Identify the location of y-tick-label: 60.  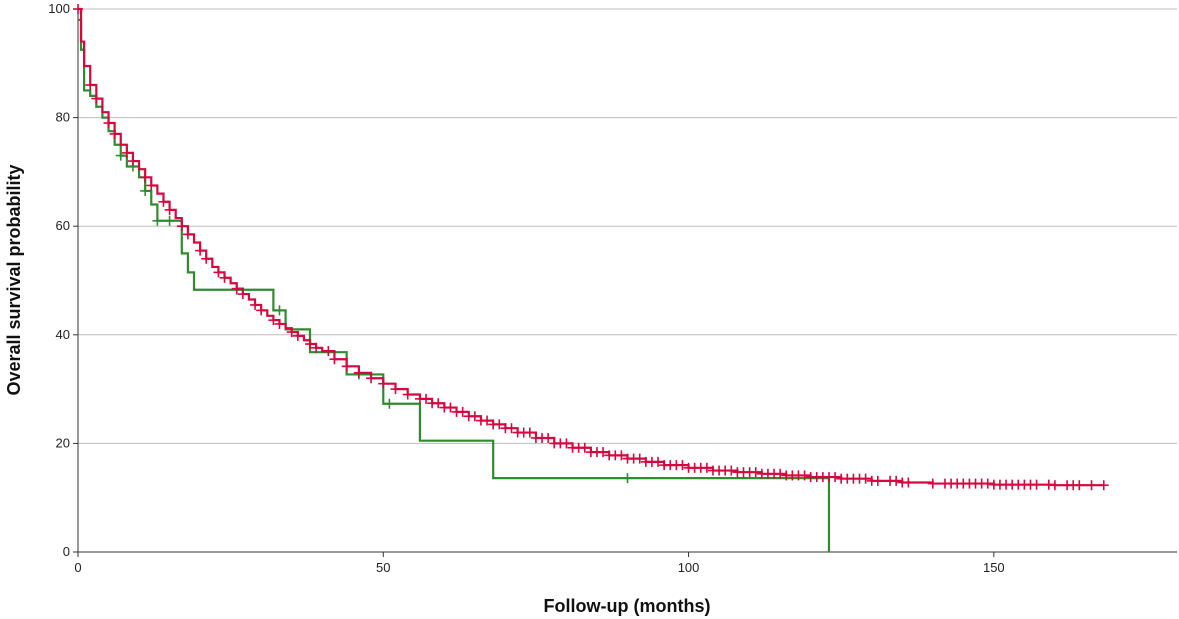
(63, 225).